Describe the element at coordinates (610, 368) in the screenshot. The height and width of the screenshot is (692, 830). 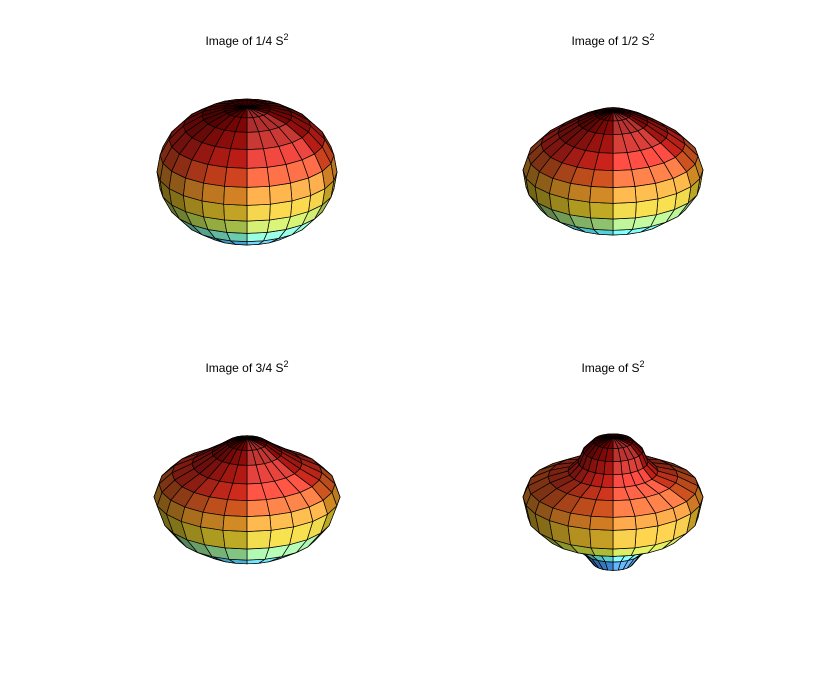
I see `title-text: Image of S` at that location.